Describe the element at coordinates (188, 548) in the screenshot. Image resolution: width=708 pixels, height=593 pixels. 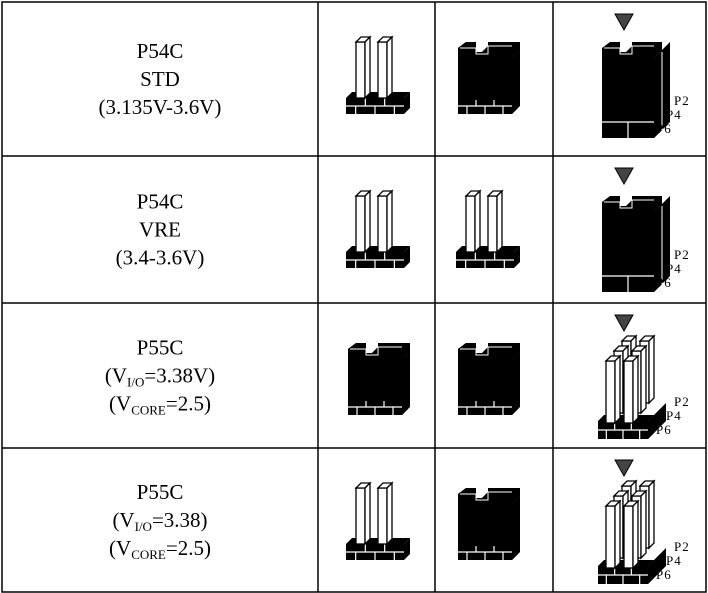
I see `label-text: =2.5)` at that location.